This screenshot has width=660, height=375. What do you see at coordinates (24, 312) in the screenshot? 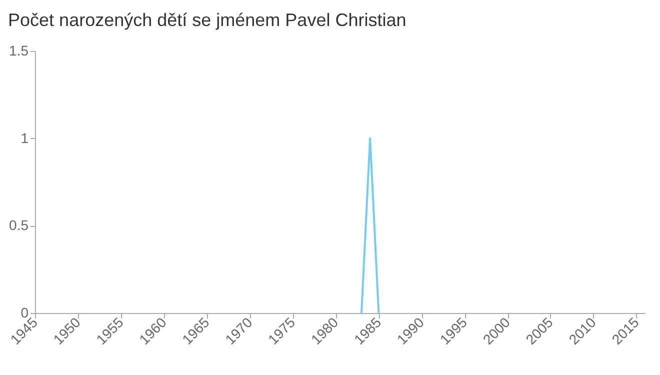
I see `y-tick-label: 0` at bounding box center [24, 312].